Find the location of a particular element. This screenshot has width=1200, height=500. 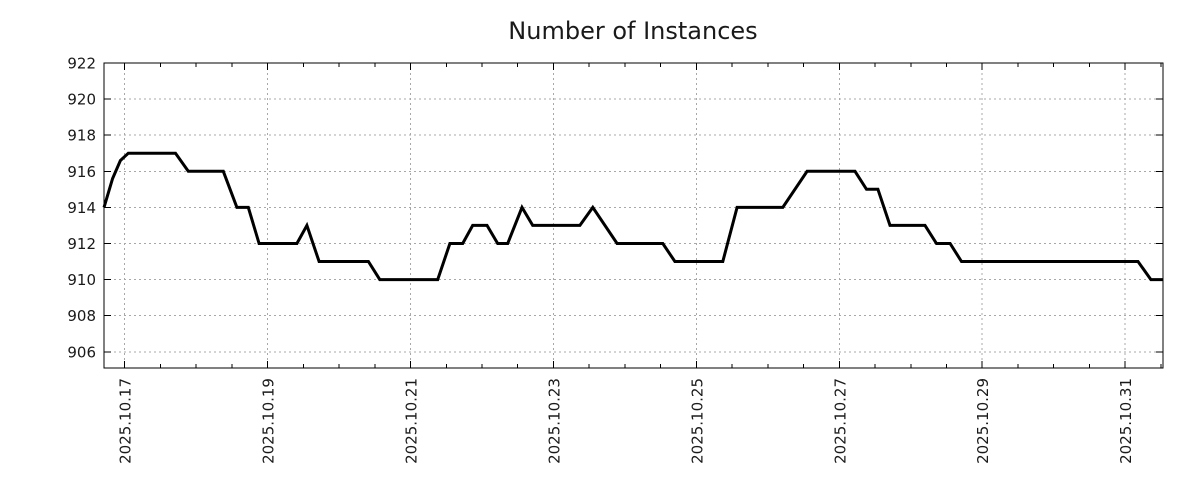

x-tick-label: 2025.10.19 is located at coordinates (269, 421).